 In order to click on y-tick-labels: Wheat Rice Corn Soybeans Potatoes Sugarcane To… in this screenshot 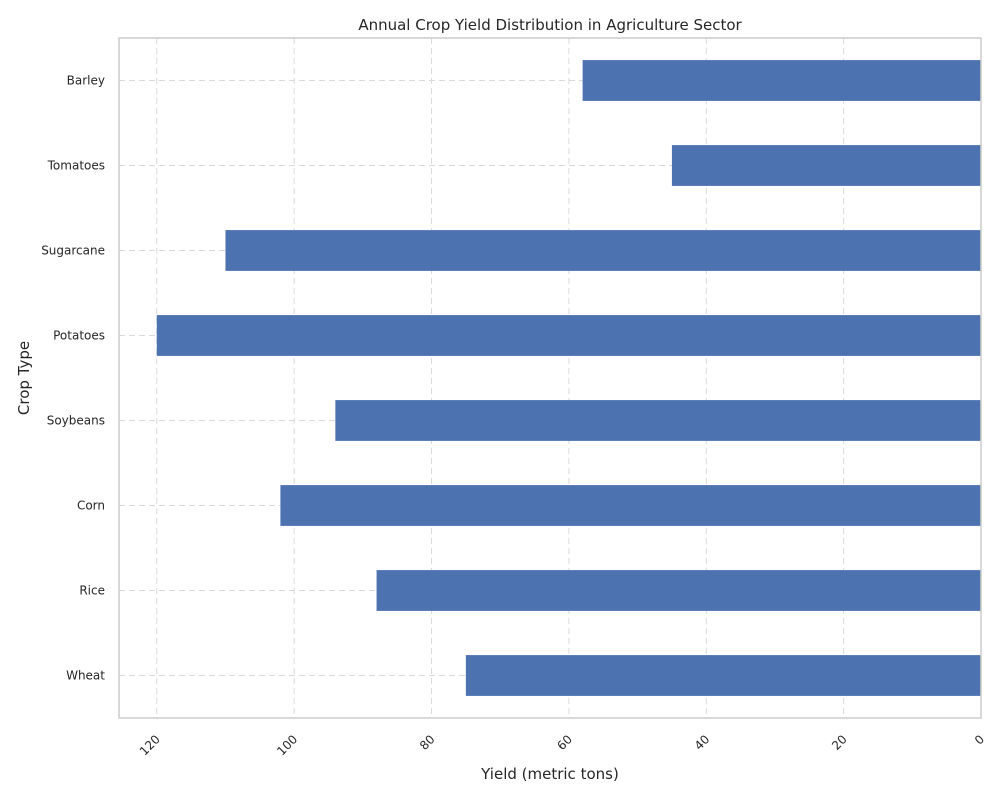, I will do `click(73, 378)`.